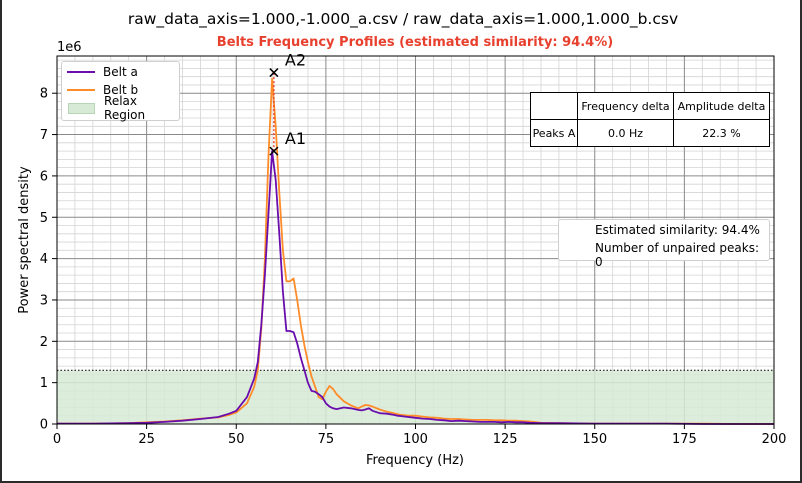  What do you see at coordinates (44, 135) in the screenshot?
I see `y-tick-label: 7` at bounding box center [44, 135].